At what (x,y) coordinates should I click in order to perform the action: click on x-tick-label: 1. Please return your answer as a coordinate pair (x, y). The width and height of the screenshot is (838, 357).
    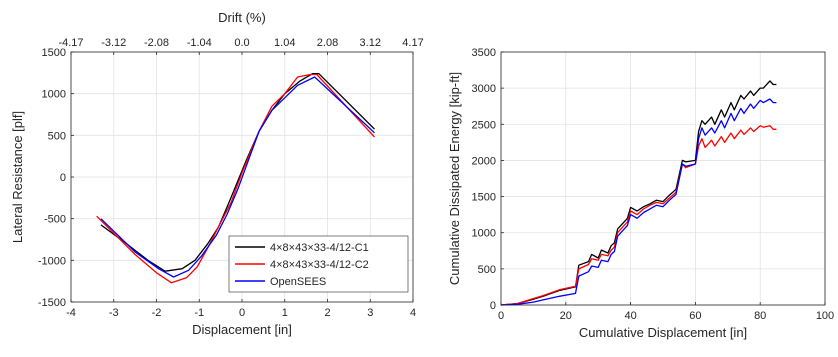
    Looking at the image, I should click on (285, 313).